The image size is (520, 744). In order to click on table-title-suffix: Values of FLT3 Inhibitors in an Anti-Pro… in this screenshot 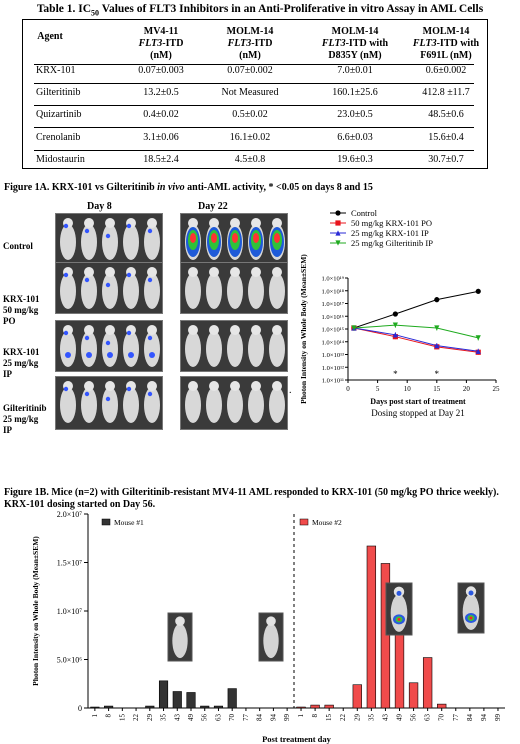, I will do `click(291, 9)`.